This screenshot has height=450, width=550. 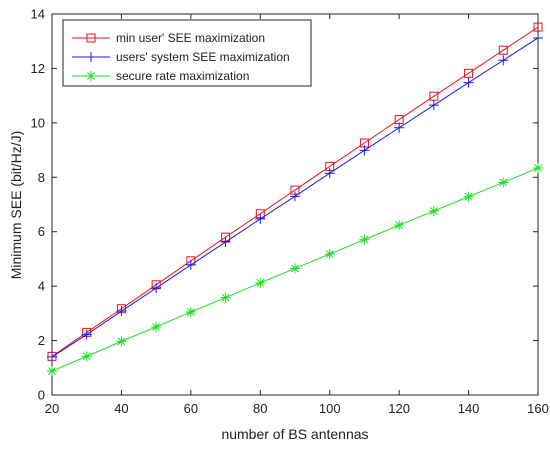 What do you see at coordinates (399, 408) in the screenshot?
I see `x-tick-label: 120` at bounding box center [399, 408].